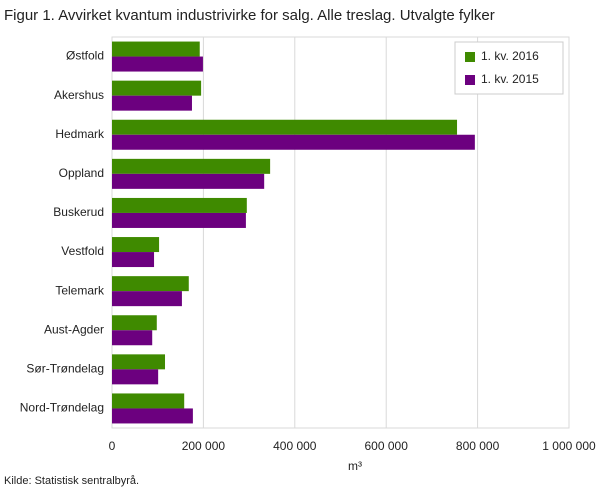 This screenshot has width=609, height=488. I want to click on legend-label: 1. kv. 2015, so click(510, 79).